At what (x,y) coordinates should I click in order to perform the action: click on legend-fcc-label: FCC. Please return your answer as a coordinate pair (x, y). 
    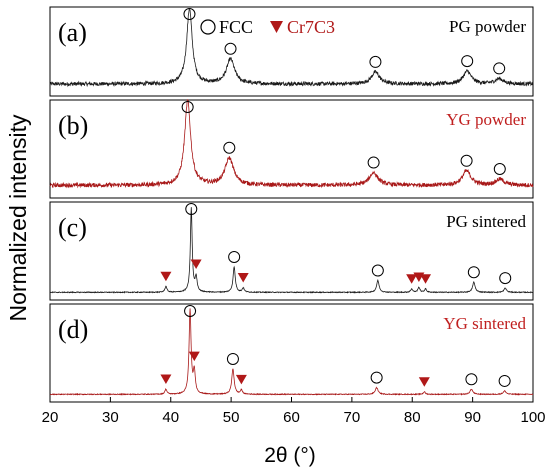
    Looking at the image, I should click on (236, 27).